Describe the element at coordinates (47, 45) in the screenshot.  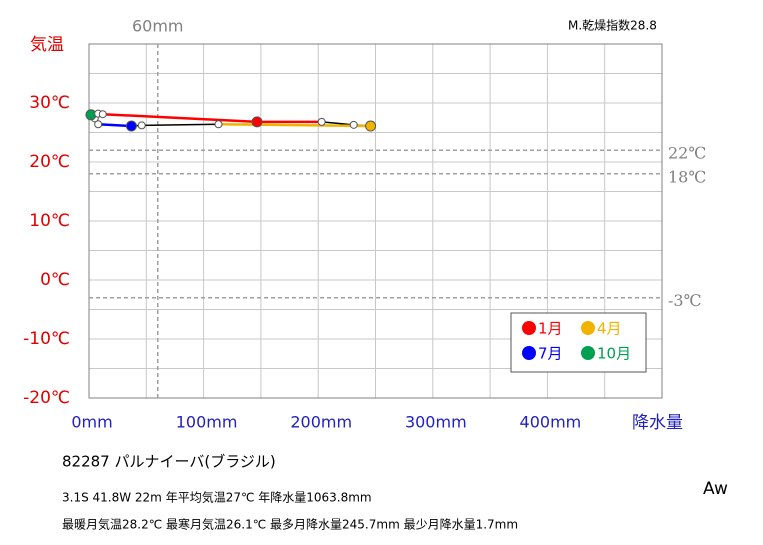
I see `y-axis-label: 気温` at that location.